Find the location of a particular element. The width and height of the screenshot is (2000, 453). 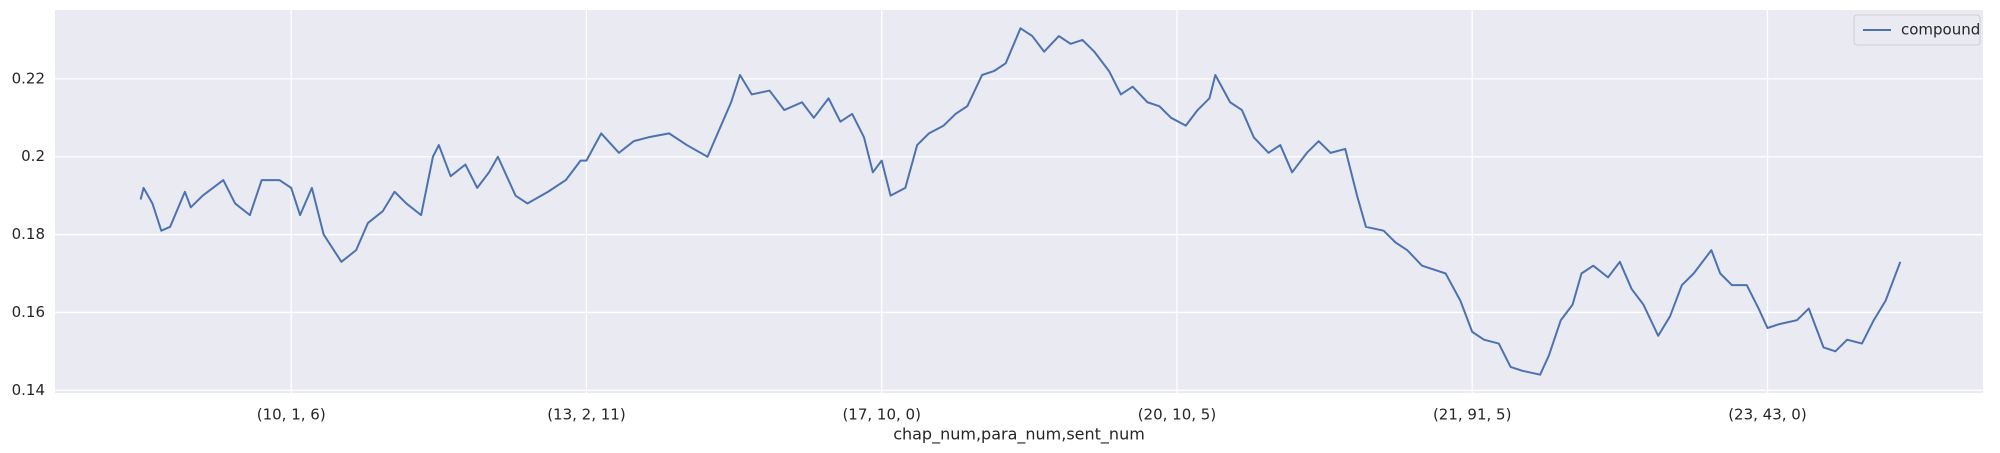

x-tick-label: (20, 10, 5) is located at coordinates (1177, 415).